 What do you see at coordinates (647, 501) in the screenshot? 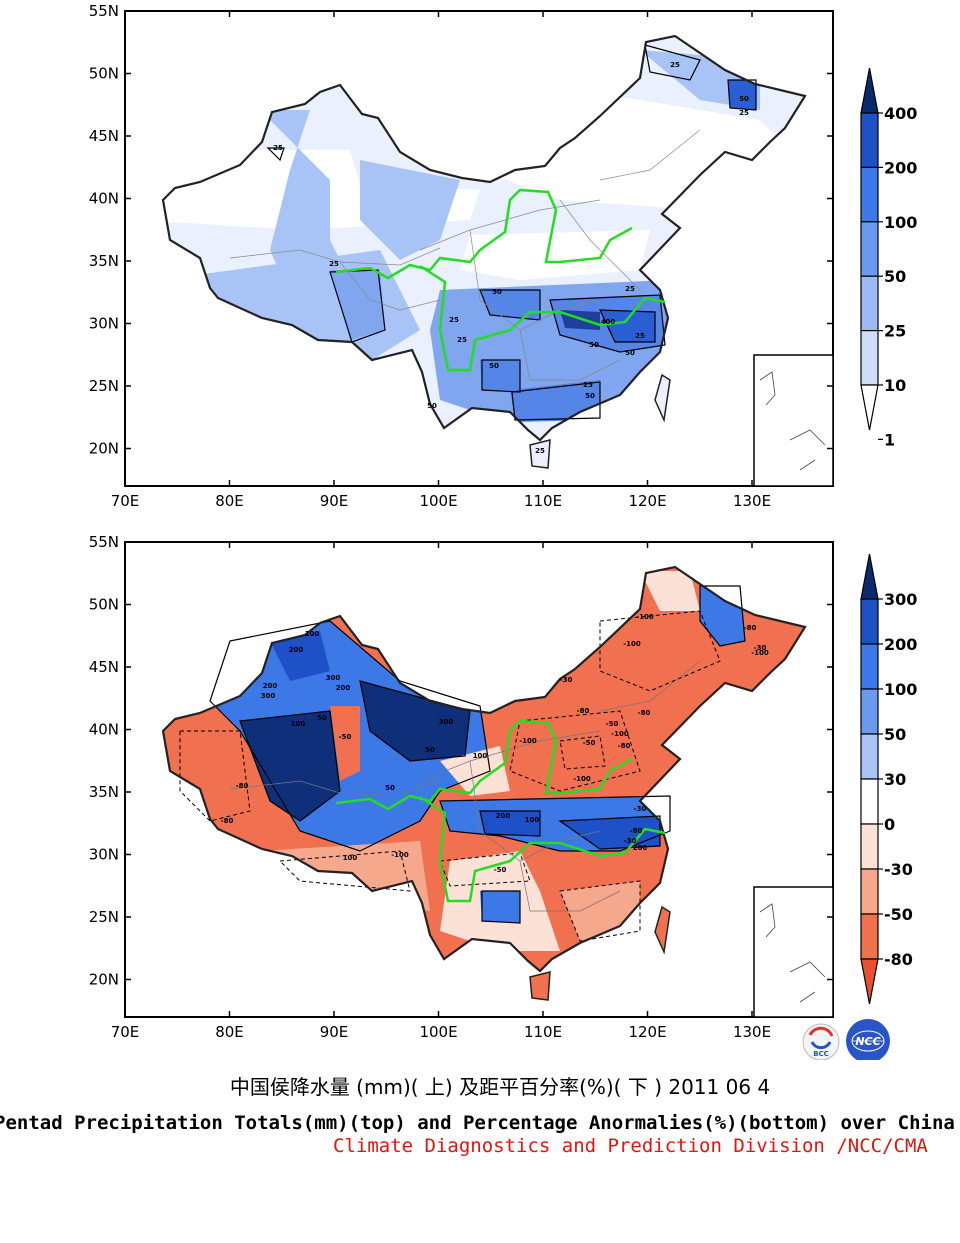
I see `lon-label: 120E` at bounding box center [647, 501].